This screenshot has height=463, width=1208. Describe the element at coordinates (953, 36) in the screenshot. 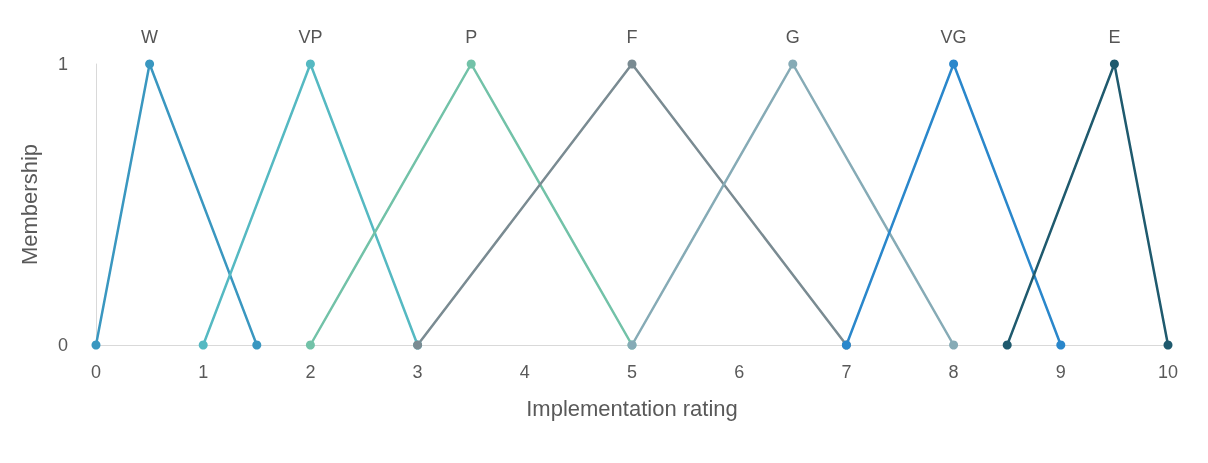

I see `series-label: VG` at that location.